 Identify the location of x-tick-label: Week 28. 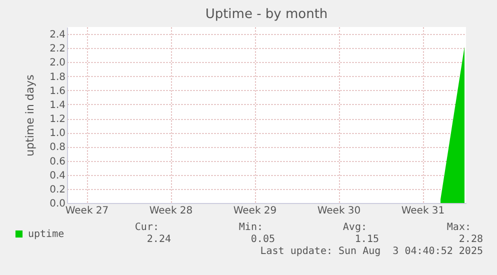
(171, 211).